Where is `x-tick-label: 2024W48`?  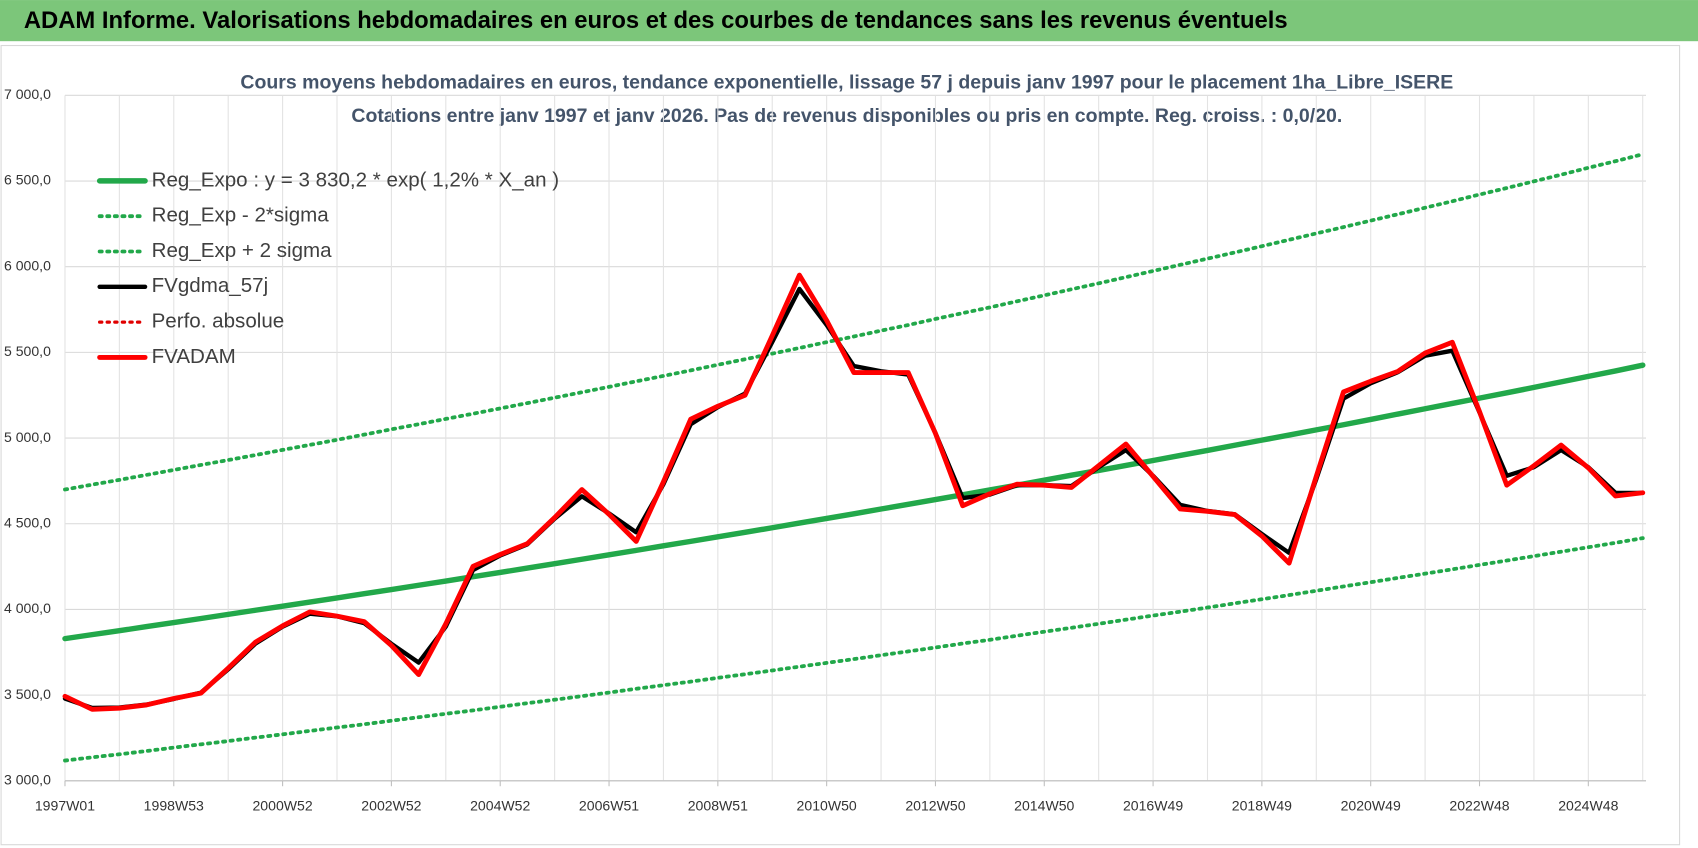 x-tick-label: 2024W48 is located at coordinates (1588, 806).